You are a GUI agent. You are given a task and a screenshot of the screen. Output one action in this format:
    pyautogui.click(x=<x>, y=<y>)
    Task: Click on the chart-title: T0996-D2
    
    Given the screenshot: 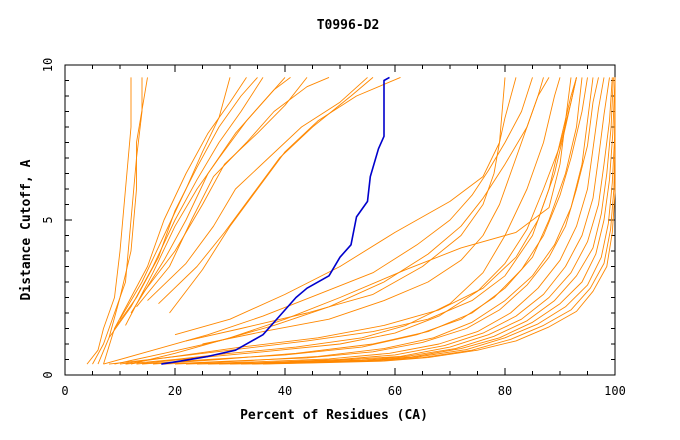 What is the action you would take?
    pyautogui.click(x=348, y=25)
    